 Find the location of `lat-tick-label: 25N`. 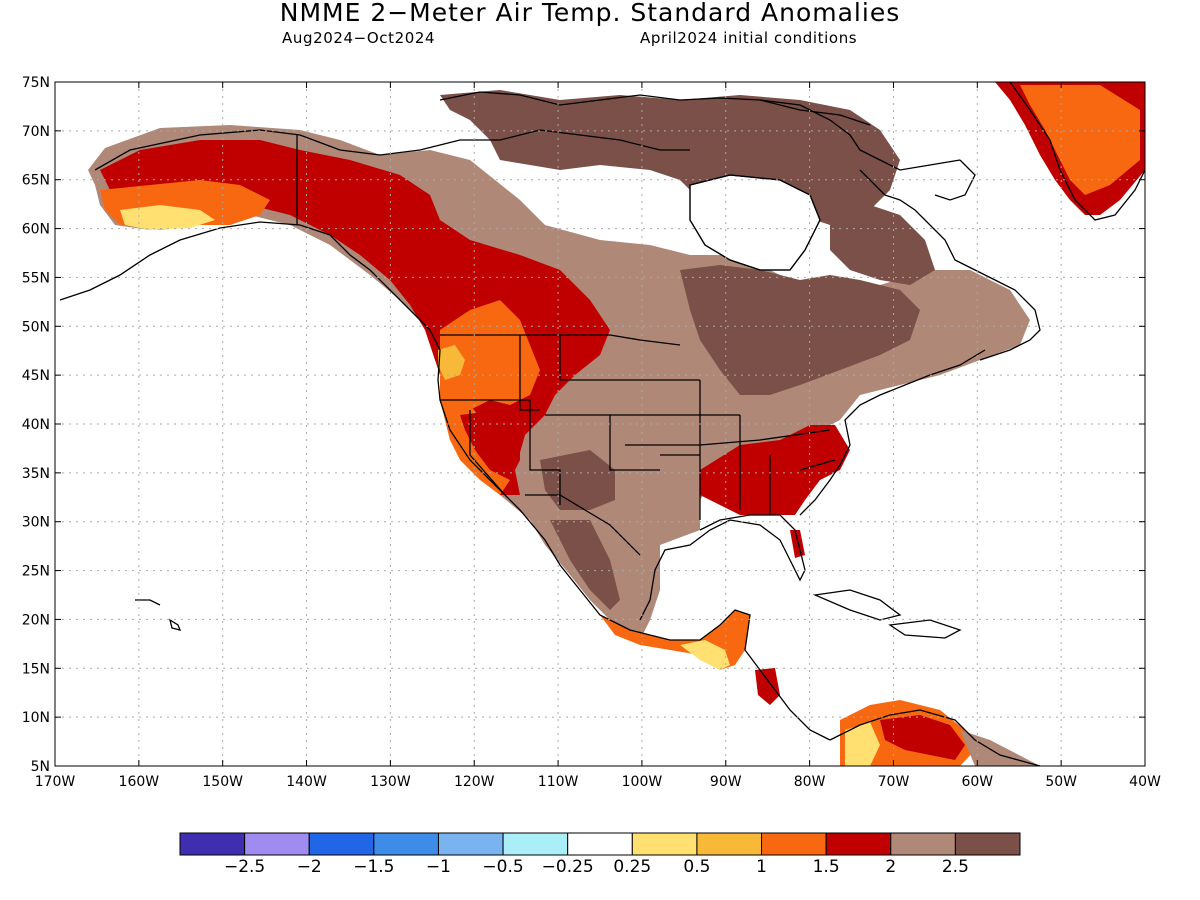

lat-tick-label: 25N is located at coordinates (36, 572).